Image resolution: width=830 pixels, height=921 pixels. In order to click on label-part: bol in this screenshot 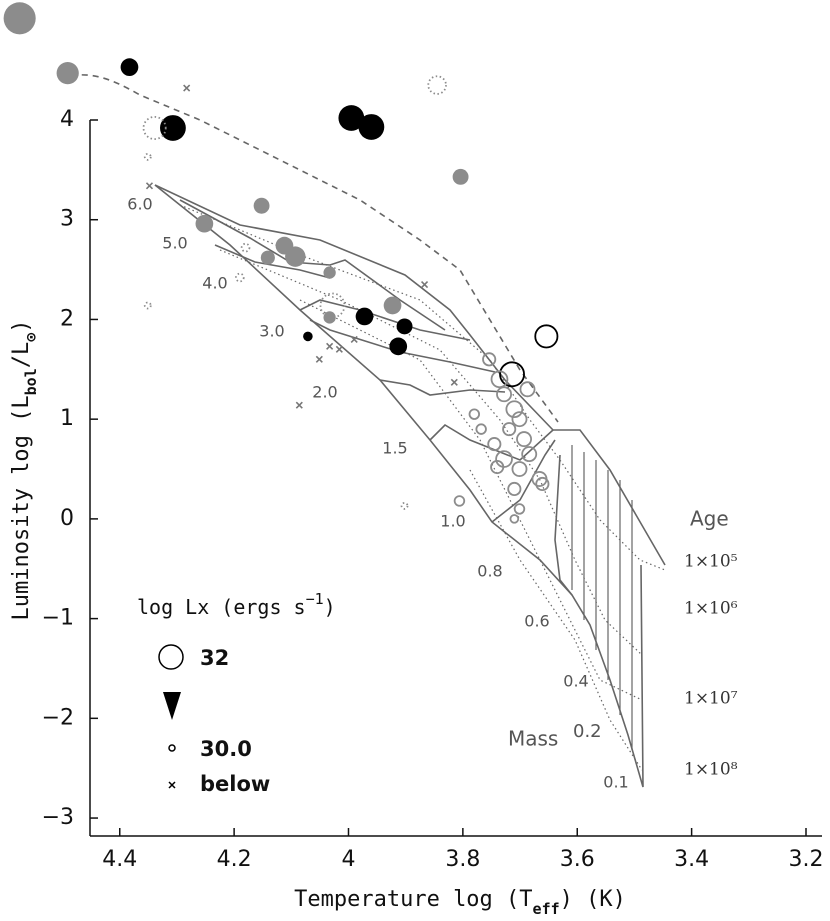, I will do `click(31, 381)`.